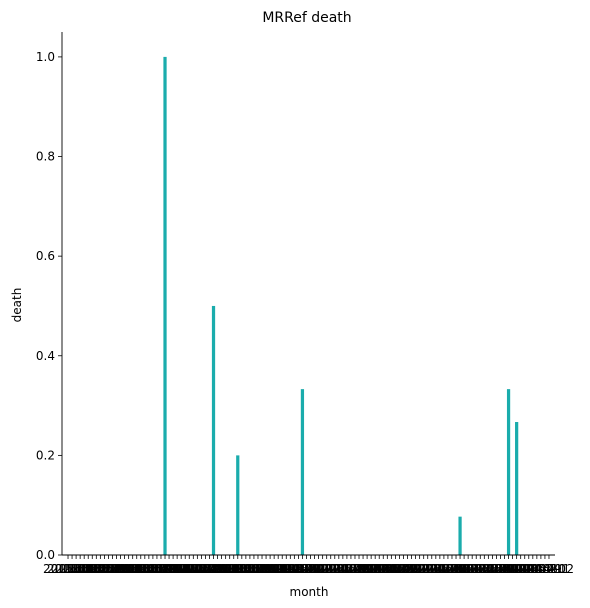 The height and width of the screenshot is (608, 590). Describe the element at coordinates (420, 569) in the screenshot. I see `x-tick-label: 2022-04` at that location.